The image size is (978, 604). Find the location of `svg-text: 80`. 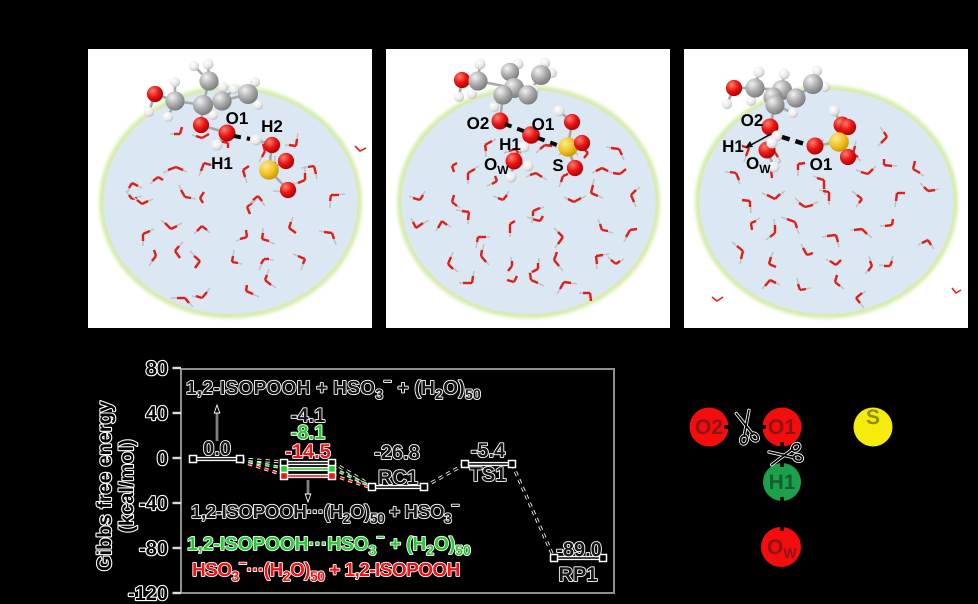

svg-text: 80 is located at coordinates (157, 369).